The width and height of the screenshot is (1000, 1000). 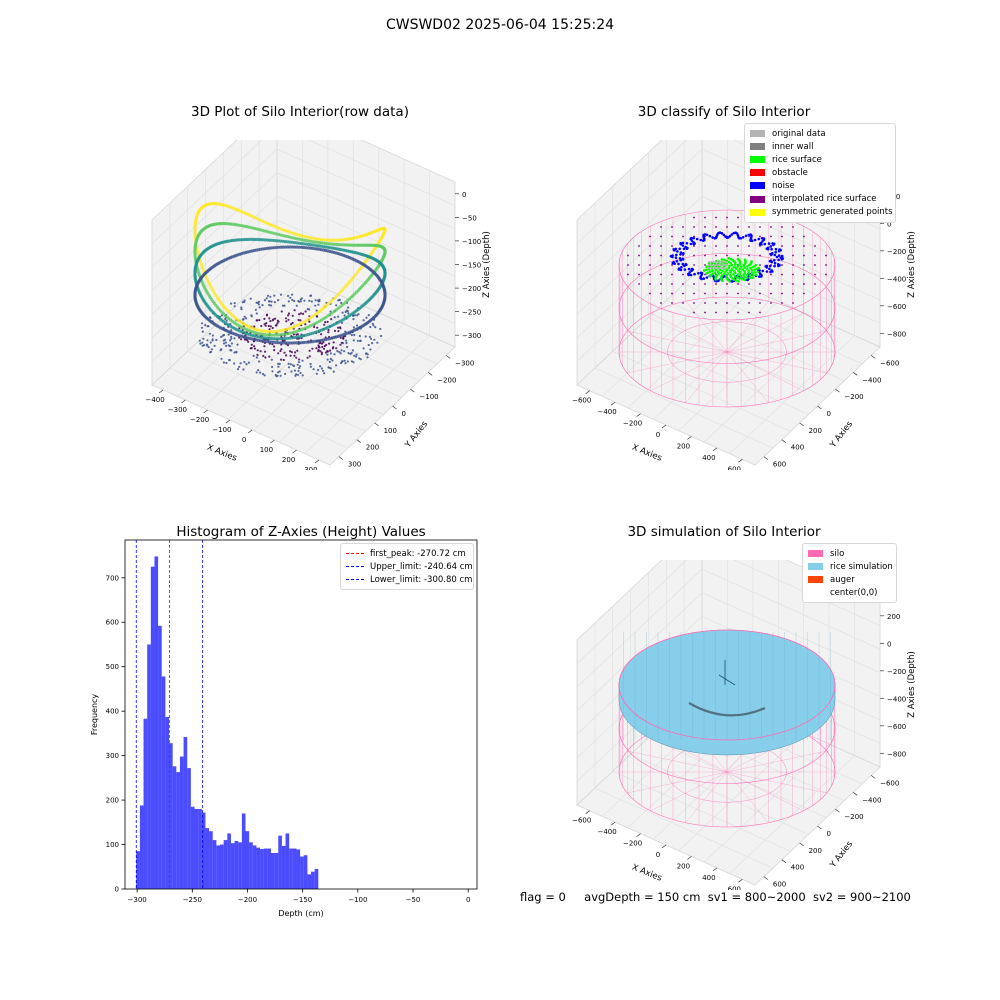 What do you see at coordinates (266, 450) in the screenshot?
I see `x-tick-label: 100` at bounding box center [266, 450].